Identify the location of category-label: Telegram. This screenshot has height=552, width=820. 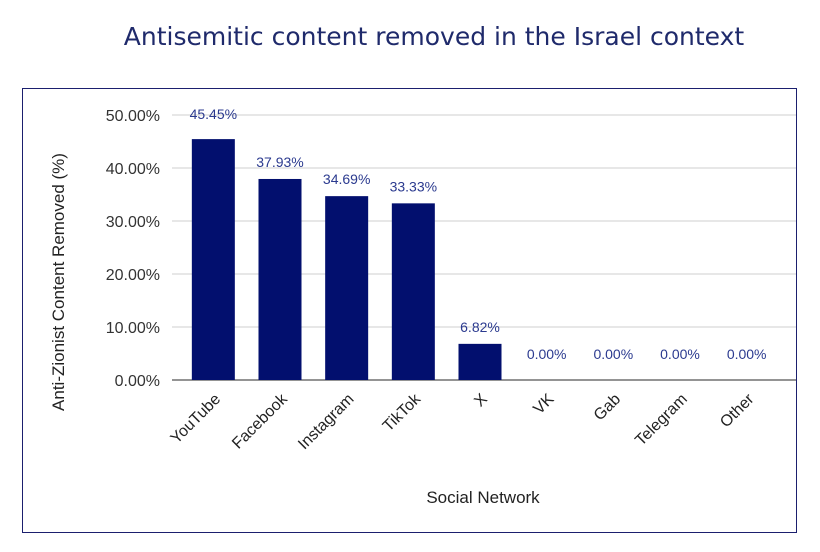
(661, 420).